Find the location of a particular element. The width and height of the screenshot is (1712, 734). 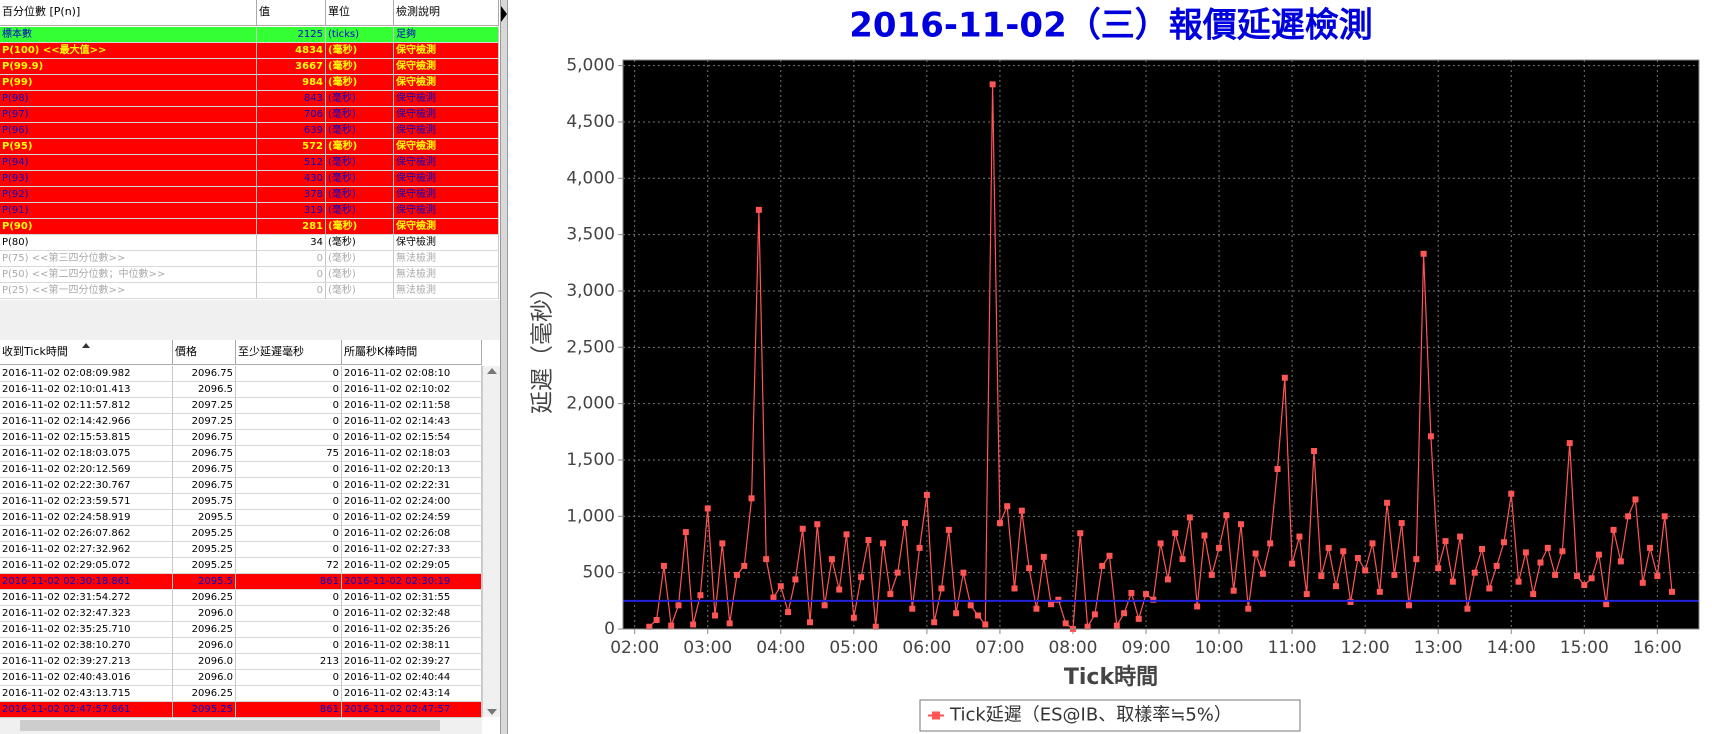

x-tick-label: 14:00 is located at coordinates (1511, 648).